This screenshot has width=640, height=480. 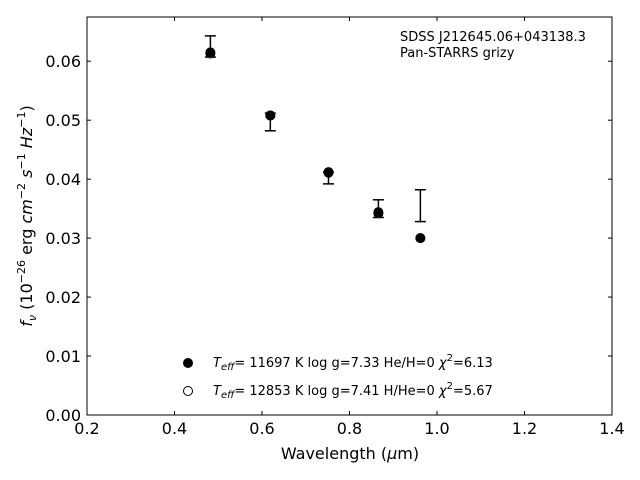 I want to click on y-tick-label: 0.05, so click(x=63, y=120).